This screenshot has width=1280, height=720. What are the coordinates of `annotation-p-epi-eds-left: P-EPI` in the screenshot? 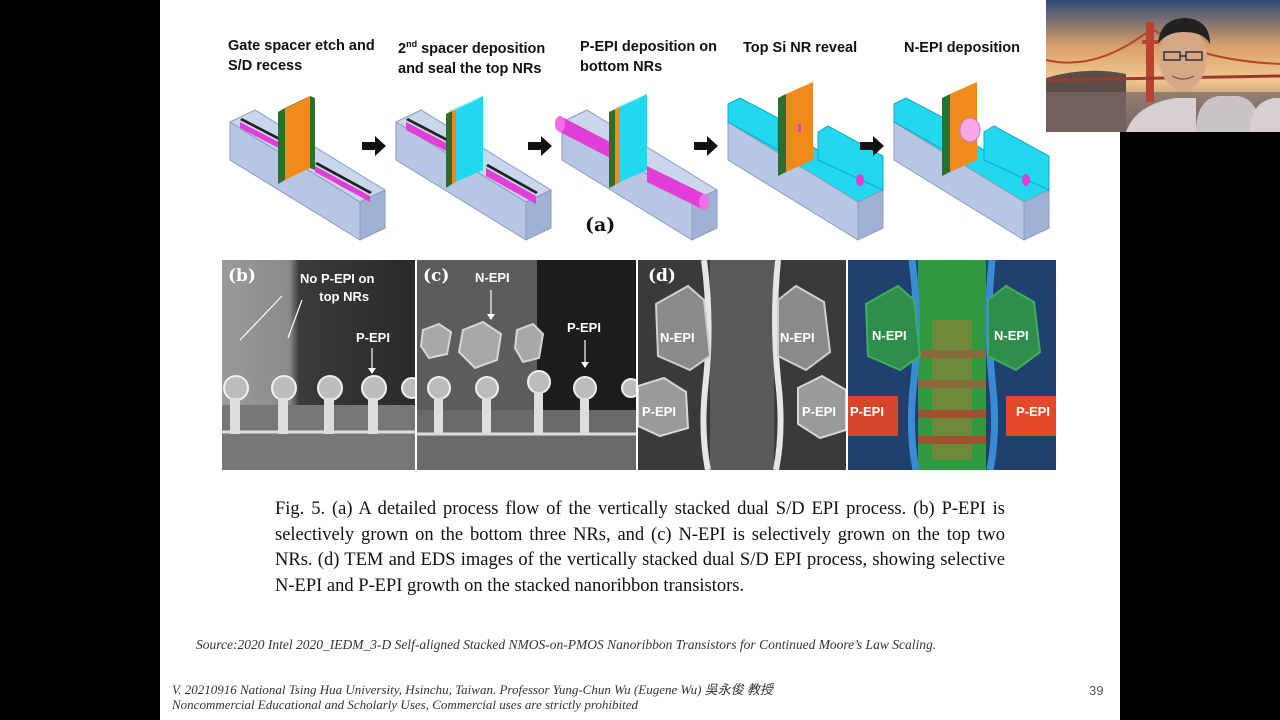 It's located at (867, 411).